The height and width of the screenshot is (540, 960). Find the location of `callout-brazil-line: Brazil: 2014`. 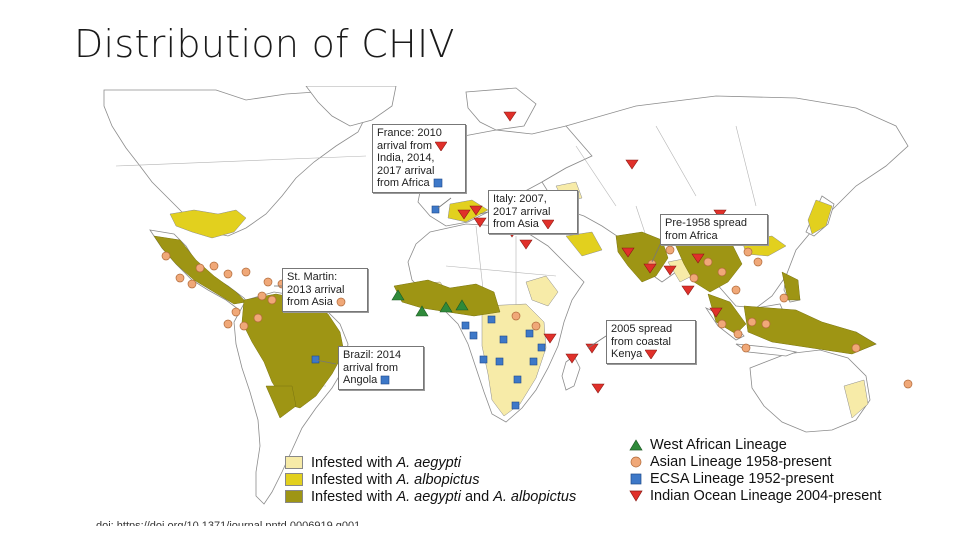

callout-brazil-line: Brazil: 2014 is located at coordinates (372, 355).